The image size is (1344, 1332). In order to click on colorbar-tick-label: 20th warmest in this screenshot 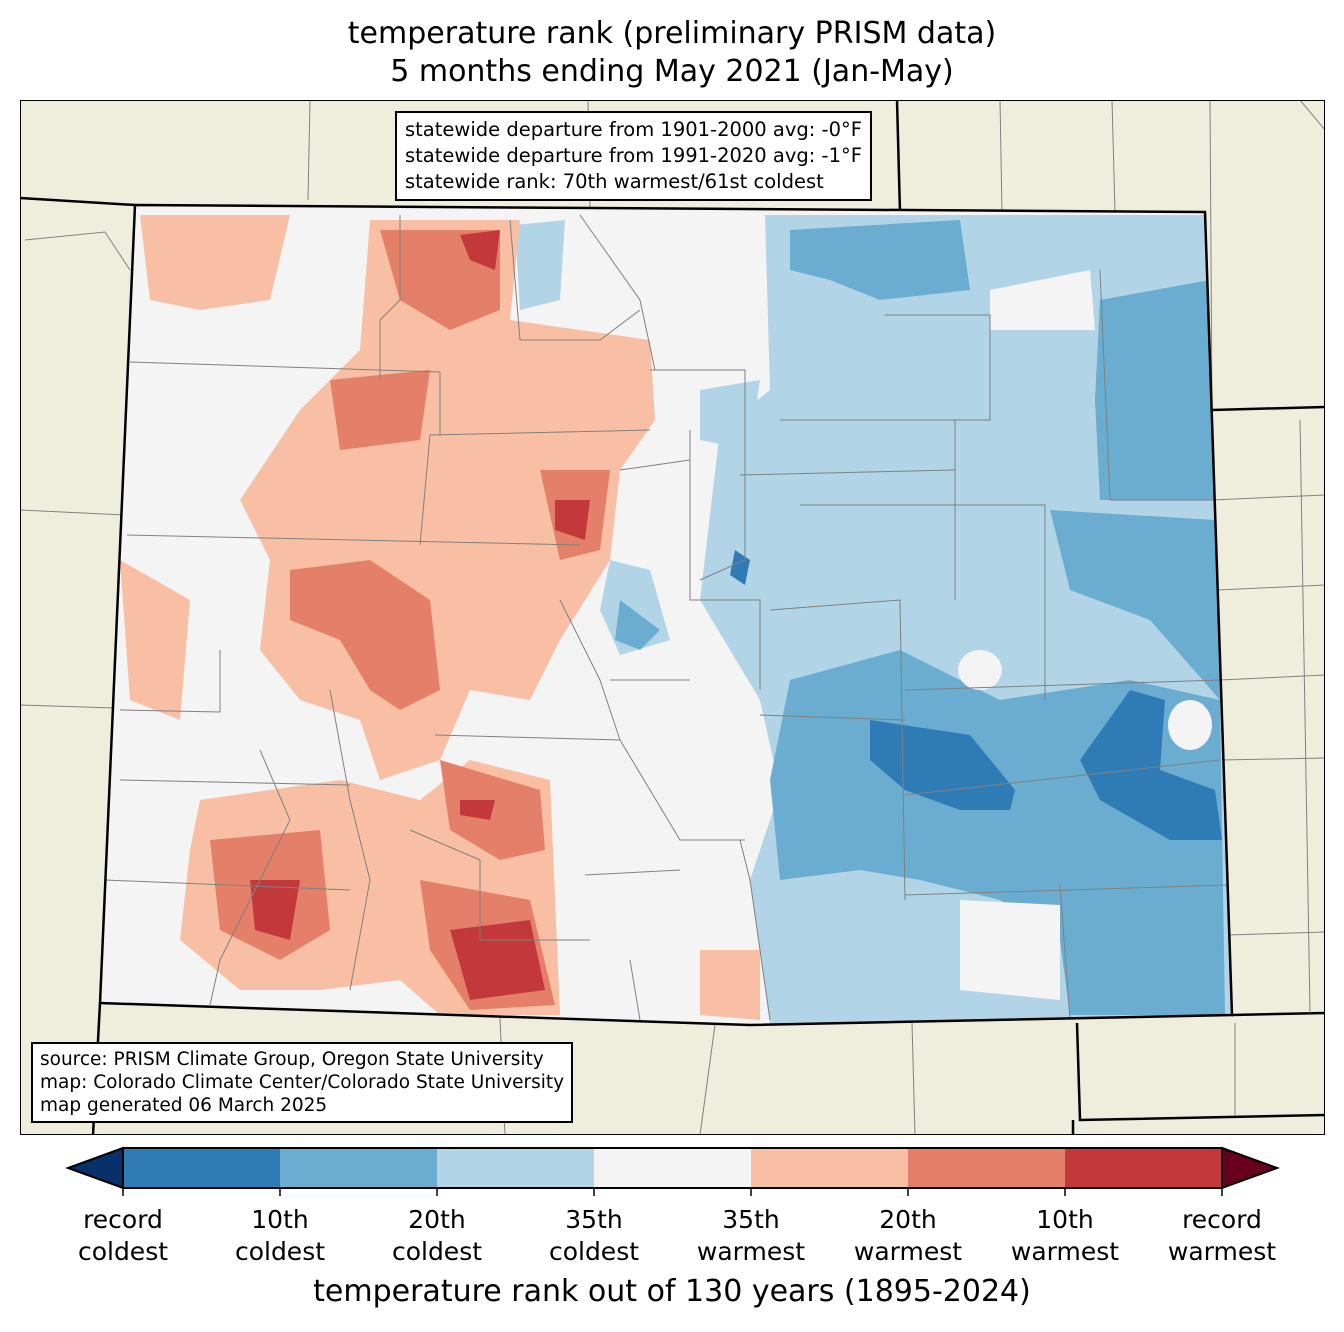, I will do `click(908, 1236)`.